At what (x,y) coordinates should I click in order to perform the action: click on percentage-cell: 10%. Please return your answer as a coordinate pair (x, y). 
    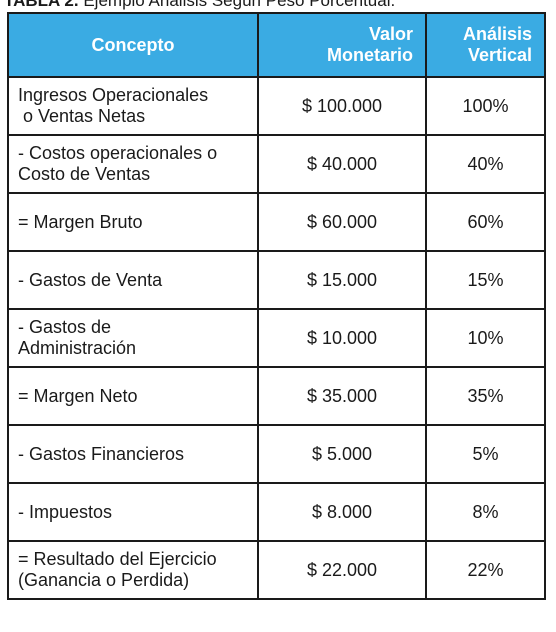
    Looking at the image, I should click on (485, 338).